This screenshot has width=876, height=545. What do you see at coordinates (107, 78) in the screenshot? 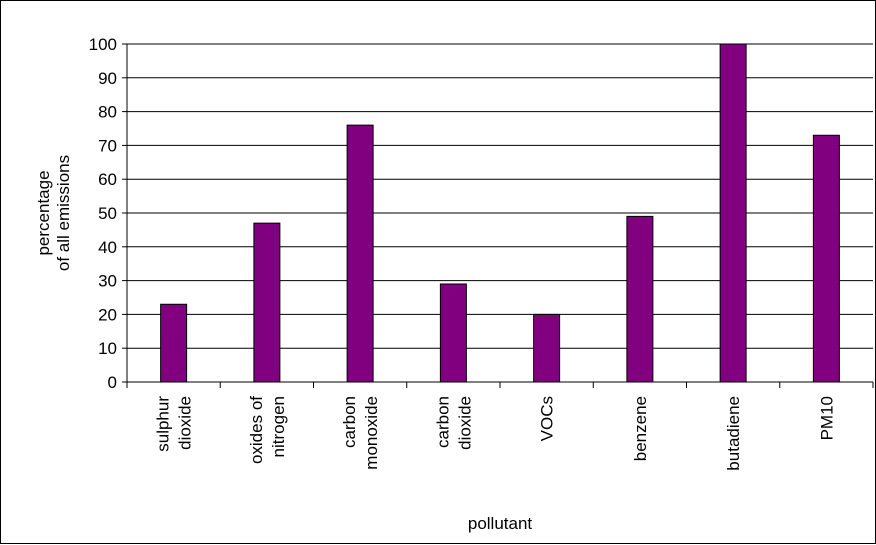
I see `y-tick-label: 90` at bounding box center [107, 78].